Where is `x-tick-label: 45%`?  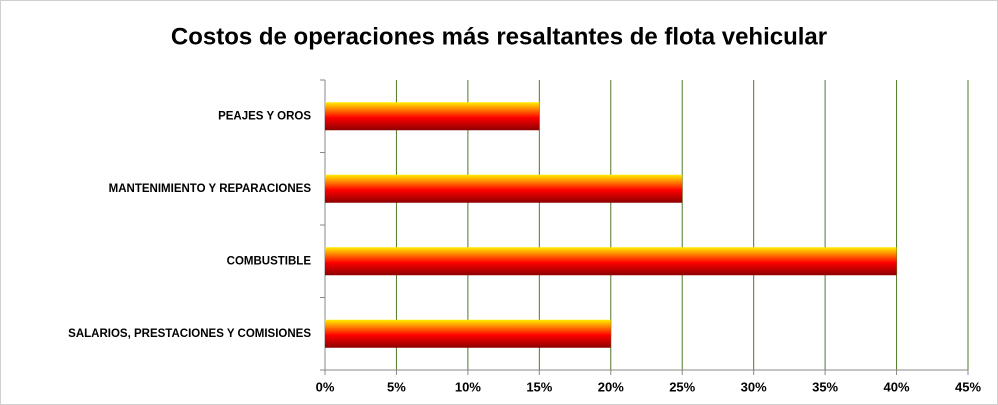
x-tick-label: 45% is located at coordinates (968, 386).